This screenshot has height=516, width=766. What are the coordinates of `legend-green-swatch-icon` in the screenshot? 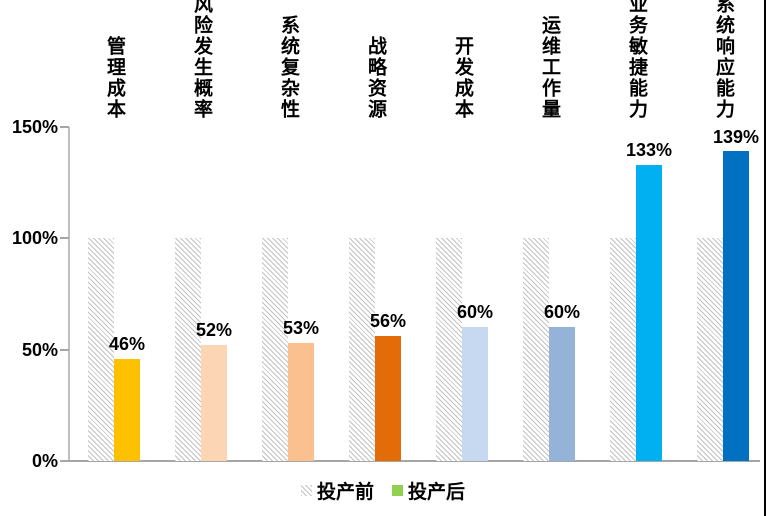 It's located at (397, 490).